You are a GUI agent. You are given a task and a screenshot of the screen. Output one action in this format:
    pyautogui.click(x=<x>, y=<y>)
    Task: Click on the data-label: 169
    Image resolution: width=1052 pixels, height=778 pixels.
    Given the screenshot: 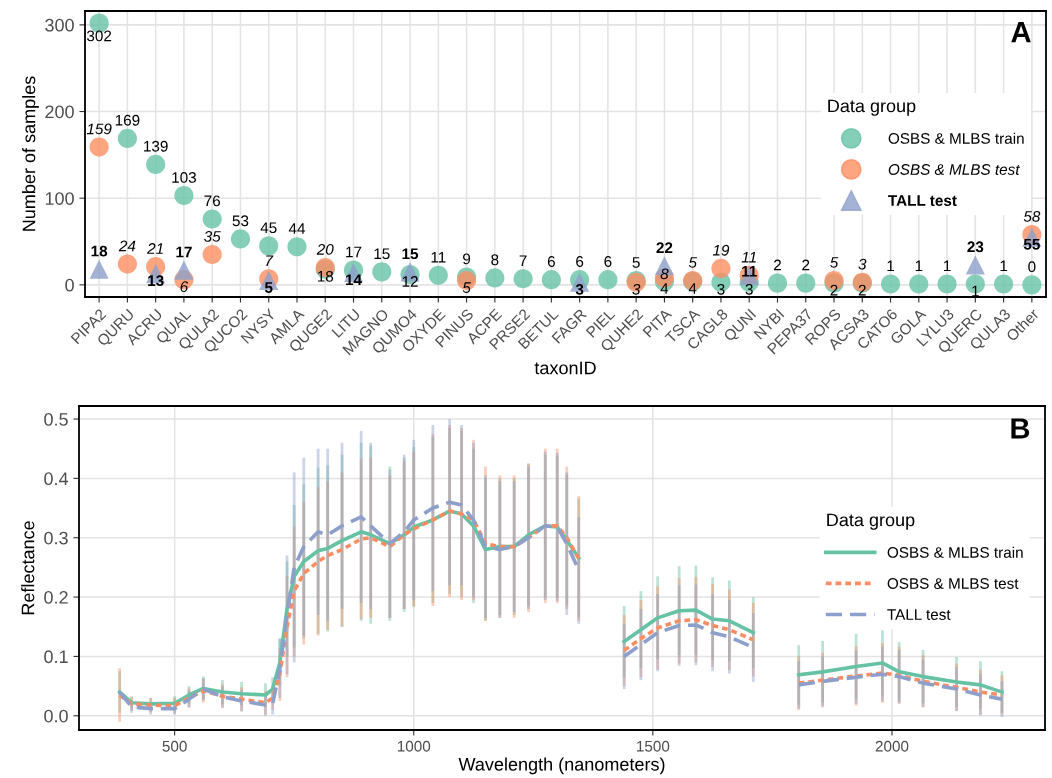 What is the action you would take?
    pyautogui.click(x=127, y=120)
    